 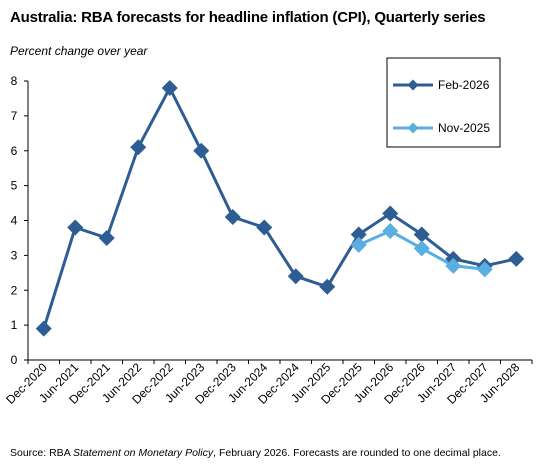 What do you see at coordinates (143, 453) in the screenshot?
I see `source-publication: Statement on Monetary Policy` at bounding box center [143, 453].